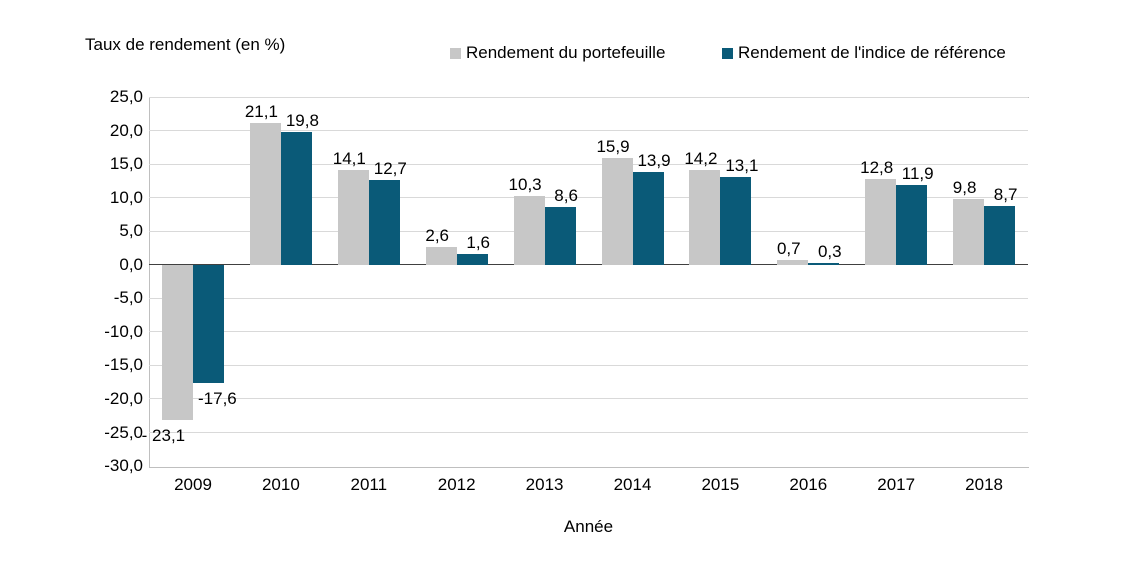  What do you see at coordinates (648, 218) in the screenshot?
I see `bar-benchmark-2014` at bounding box center [648, 218].